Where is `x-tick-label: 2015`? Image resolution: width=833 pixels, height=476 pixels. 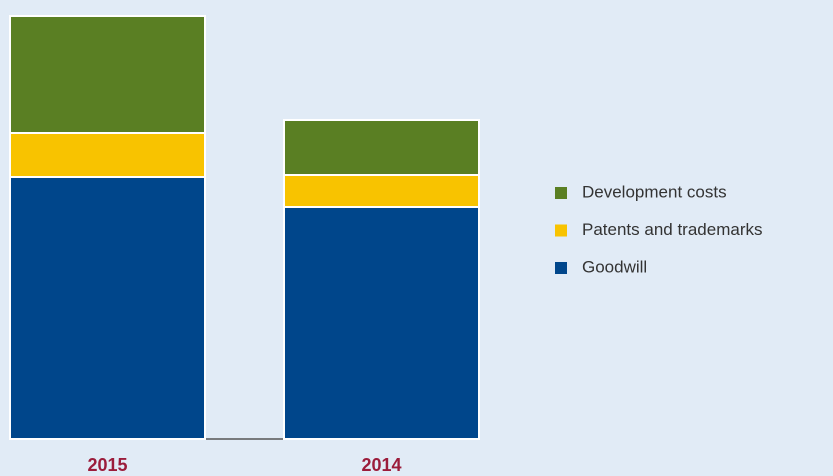 x-tick-label: 2015 is located at coordinates (107, 465).